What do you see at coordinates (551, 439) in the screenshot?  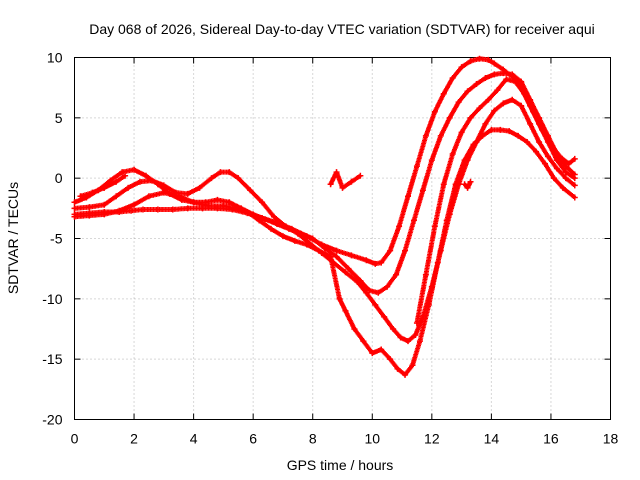 I see `x-tick-label: 16` at bounding box center [551, 439].